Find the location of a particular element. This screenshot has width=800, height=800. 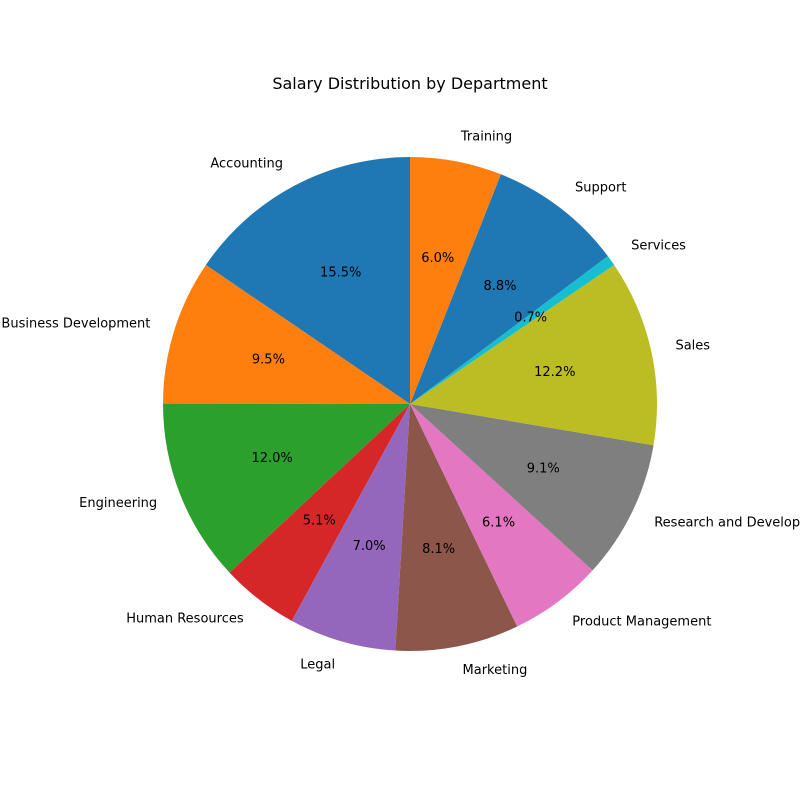

pie-slice-human-resources is located at coordinates (319, 512).